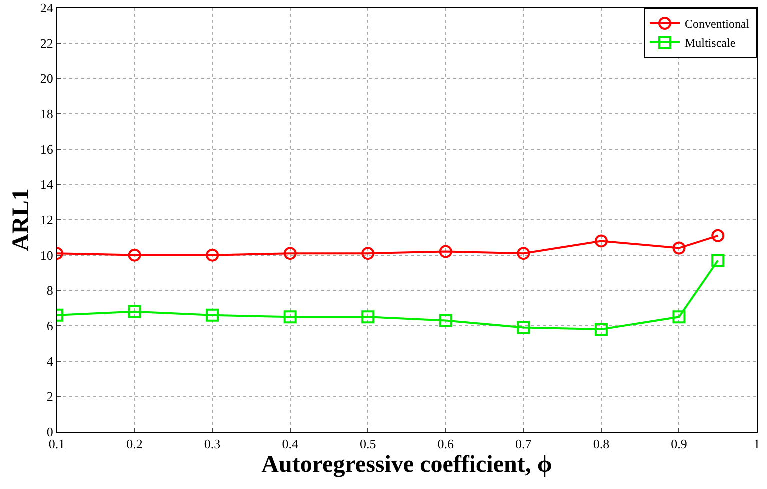 The width and height of the screenshot is (767, 489). I want to click on y-tick-label: 20, so click(47, 78).